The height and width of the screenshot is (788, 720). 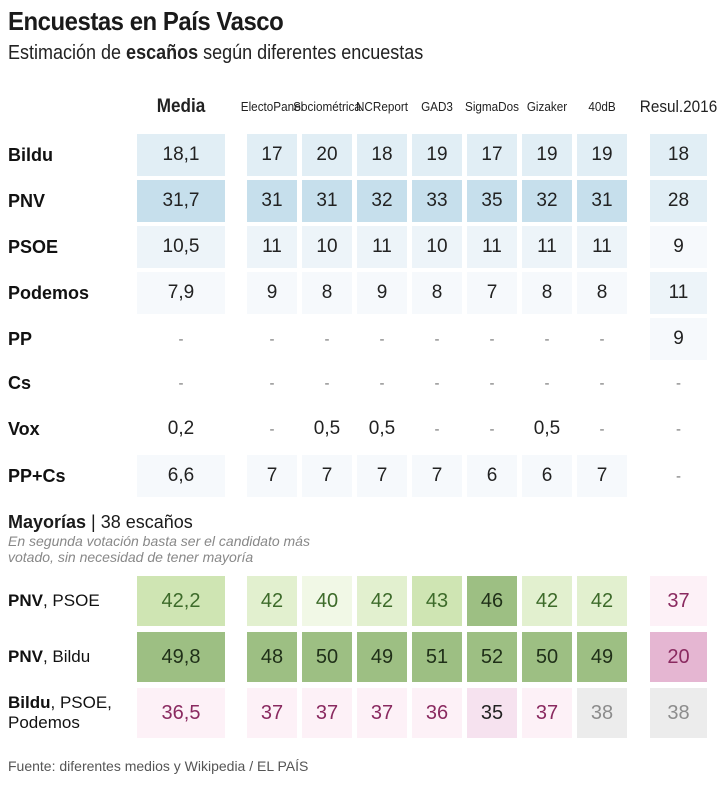 I want to click on column-header-poll: Giza ker, so click(x=547, y=107).